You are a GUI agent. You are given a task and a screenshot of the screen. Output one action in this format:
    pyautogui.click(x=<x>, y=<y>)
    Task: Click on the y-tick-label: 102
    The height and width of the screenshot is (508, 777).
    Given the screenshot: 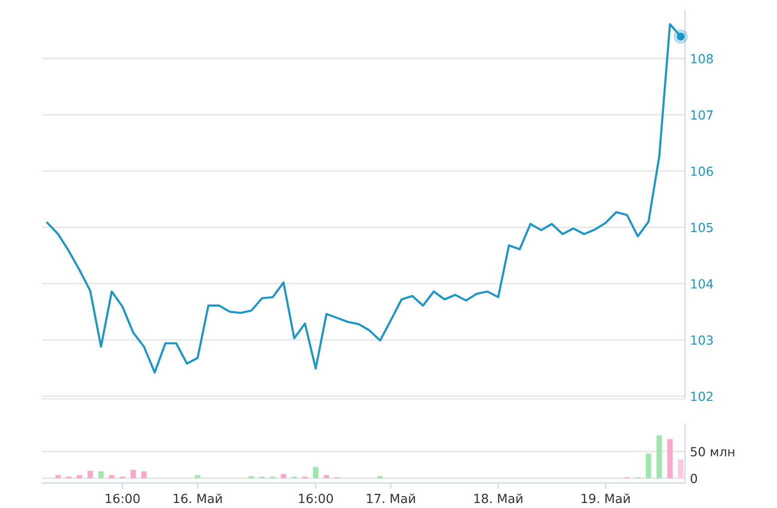 What is the action you would take?
    pyautogui.click(x=701, y=397)
    